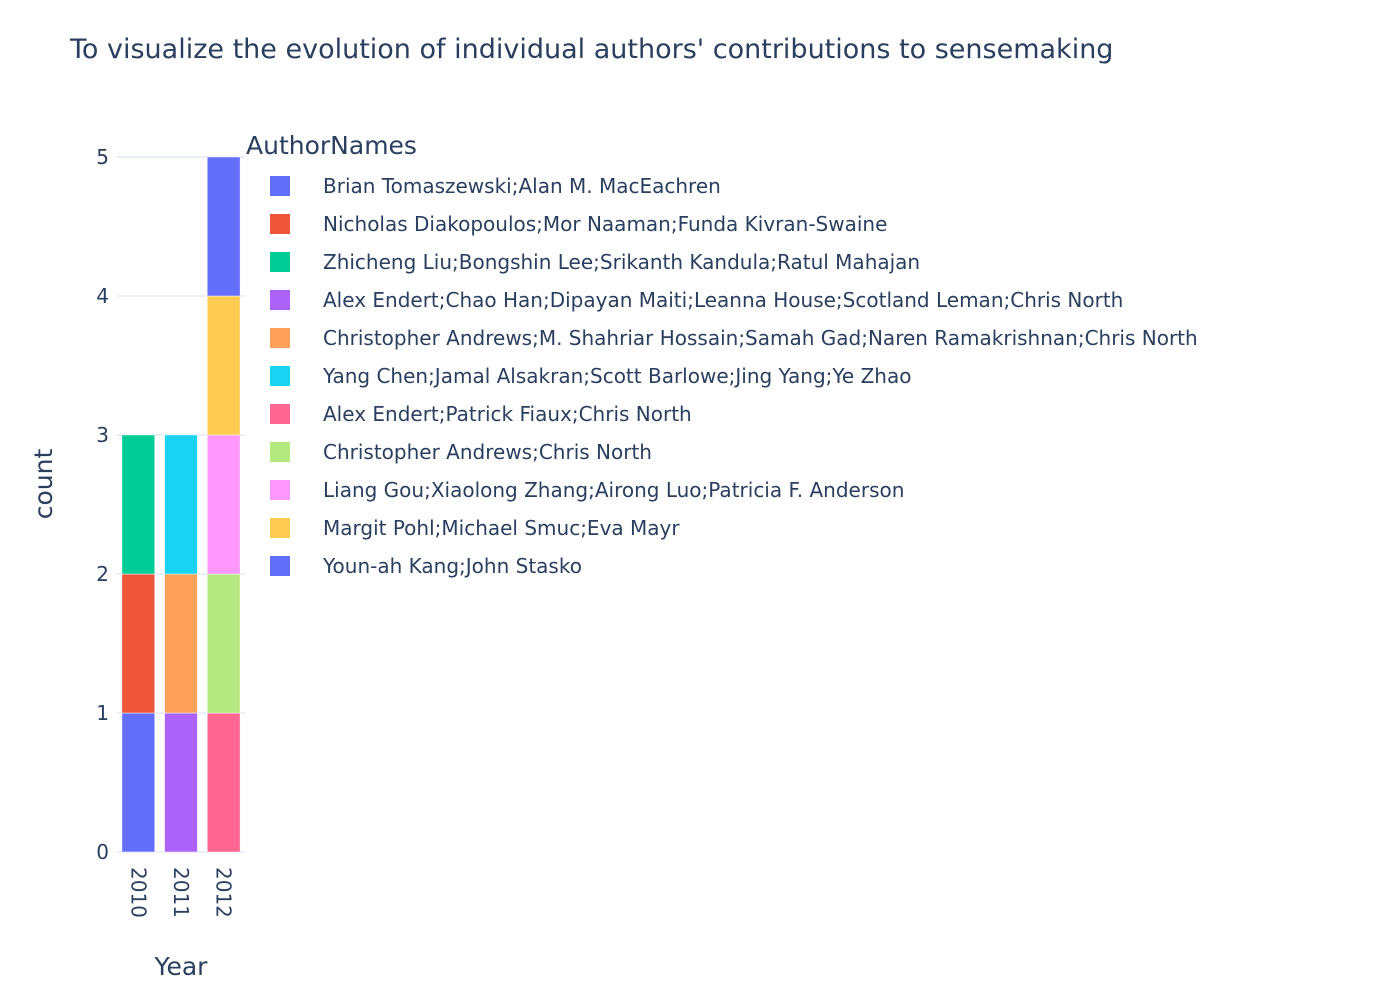 The image size is (1400, 1004). What do you see at coordinates (522, 186) in the screenshot?
I see `legend-label: Brian Tomaszewski;Alan M. MacEachren` at bounding box center [522, 186].